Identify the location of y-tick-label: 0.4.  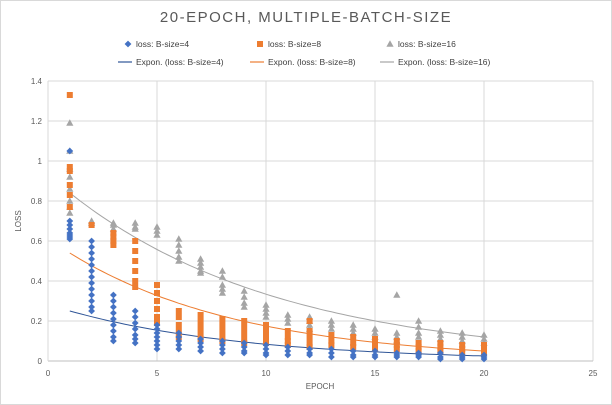
(37, 281).